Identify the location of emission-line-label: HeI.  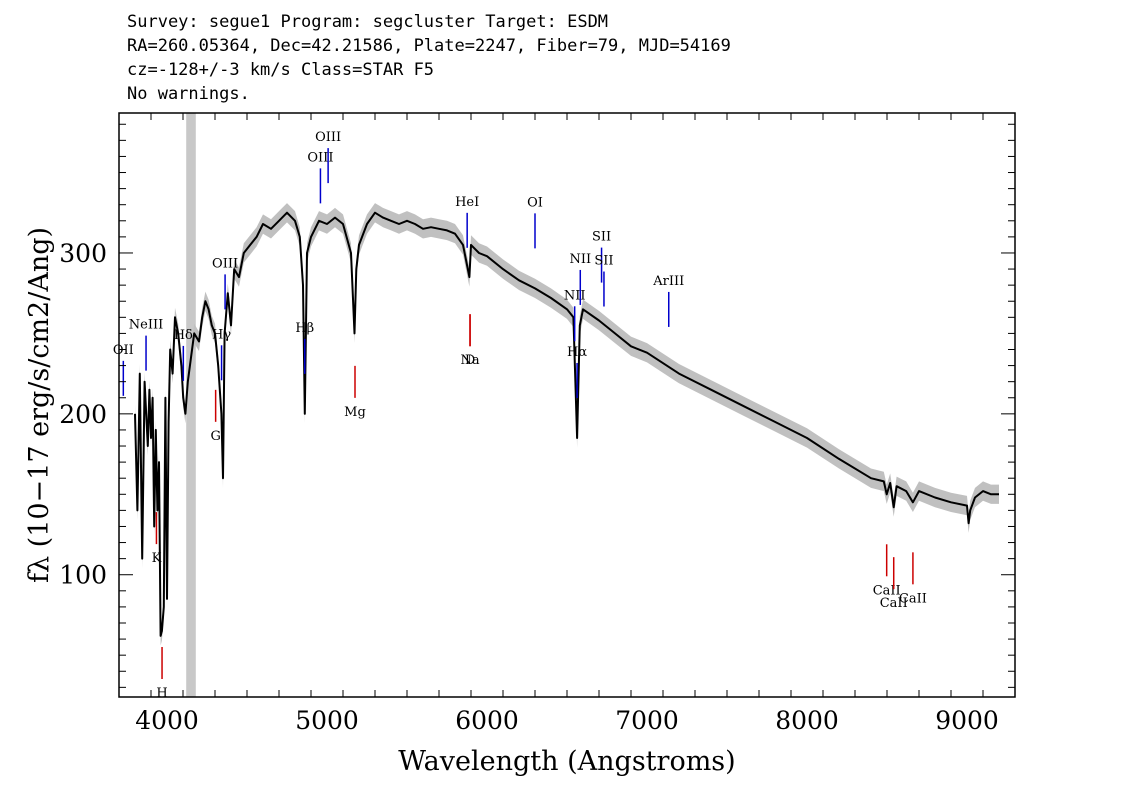
(467, 202).